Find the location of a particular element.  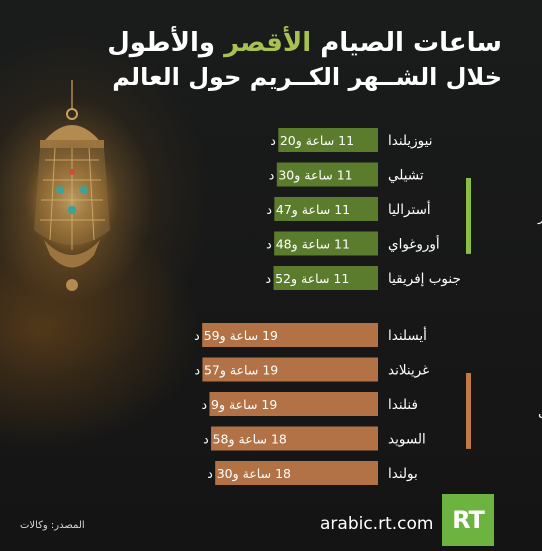

group-label: الأقصر is located at coordinates (539, 216).